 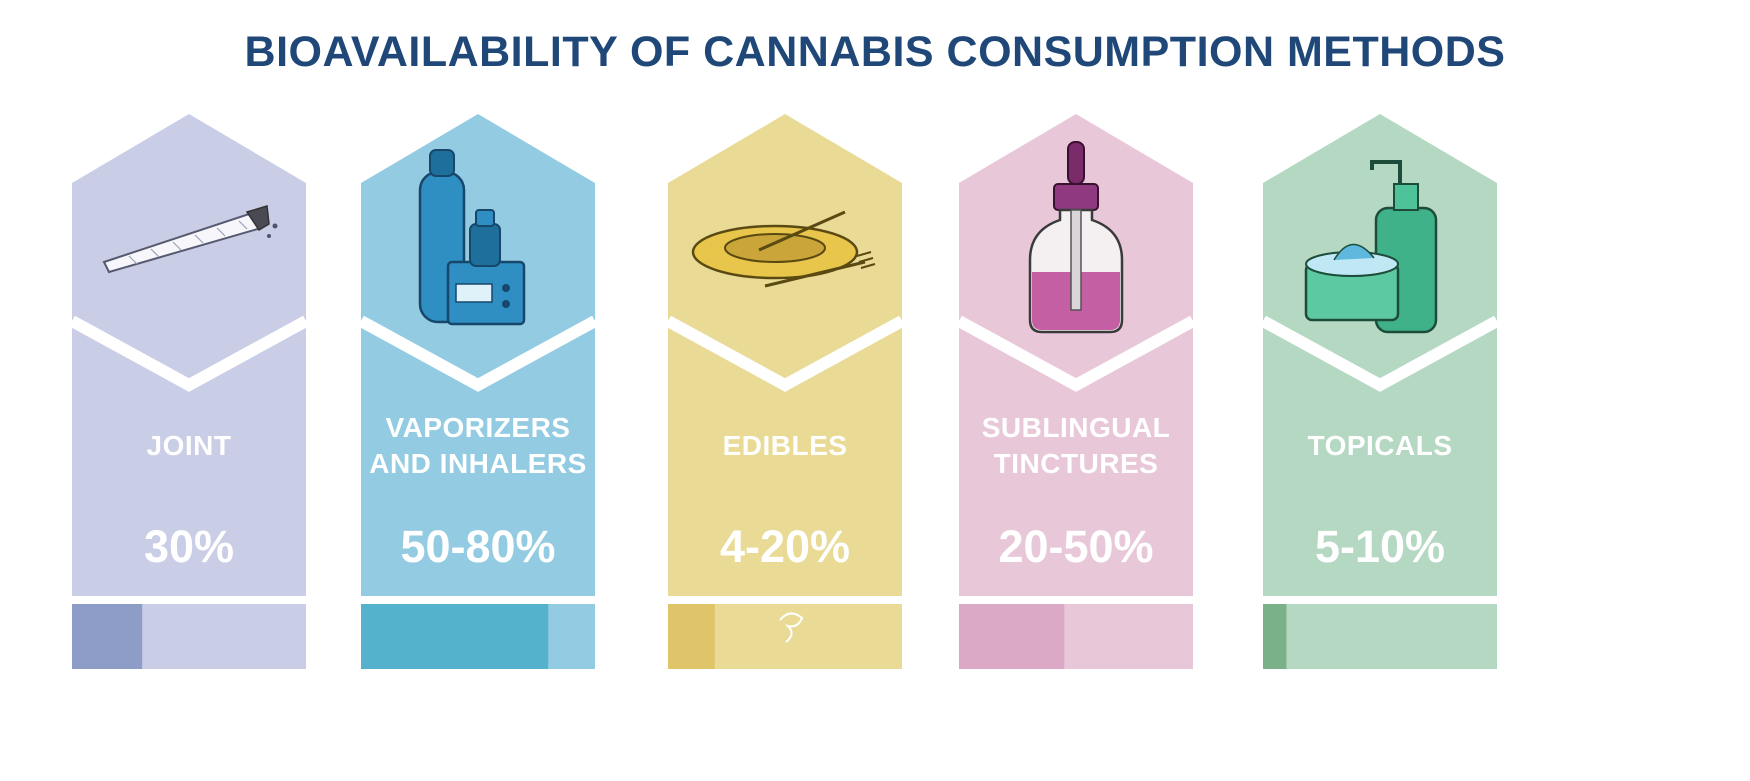 What do you see at coordinates (1076, 463) in the screenshot?
I see `category-label: TINCTURES` at bounding box center [1076, 463].